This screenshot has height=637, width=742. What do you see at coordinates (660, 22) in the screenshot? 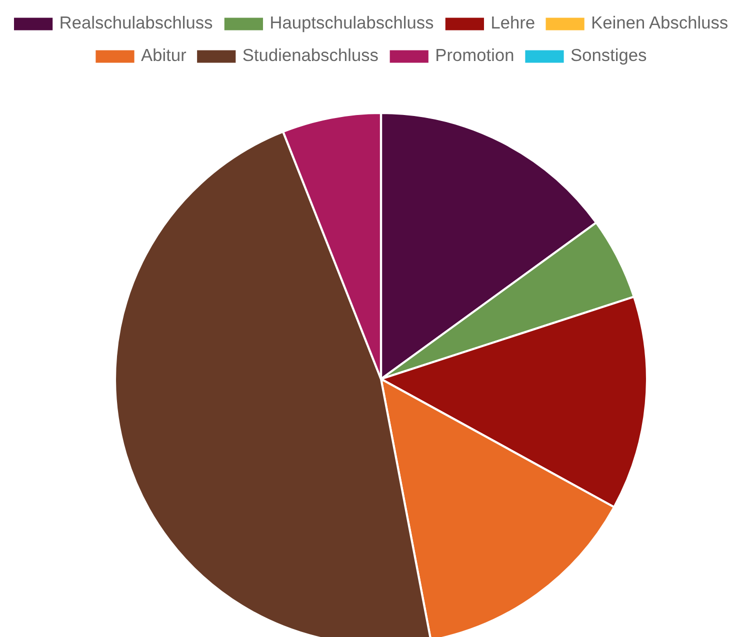
I see `legend-label: Keinen Abschluss` at bounding box center [660, 22].